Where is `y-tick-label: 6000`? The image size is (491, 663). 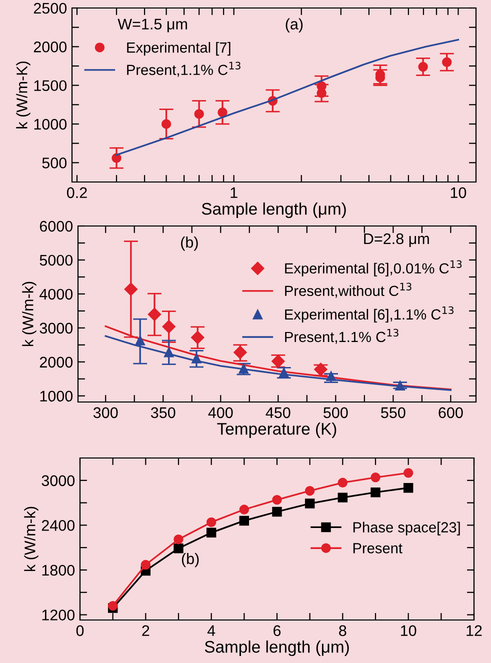 y-tick-label: 6000 is located at coordinates (56, 226).